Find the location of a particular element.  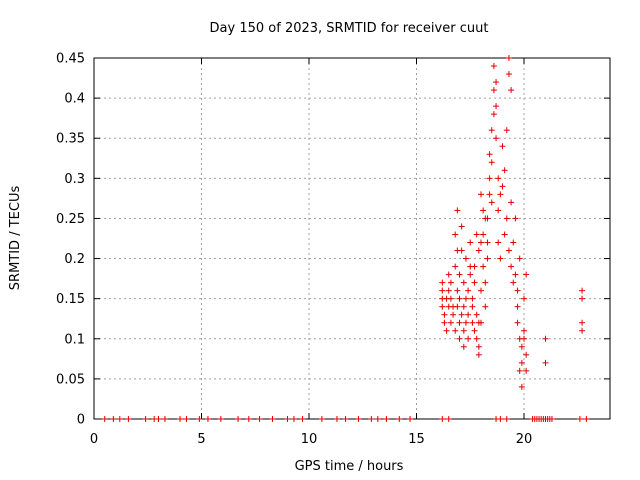

y-tick-label: 0.3 is located at coordinates (74, 179).